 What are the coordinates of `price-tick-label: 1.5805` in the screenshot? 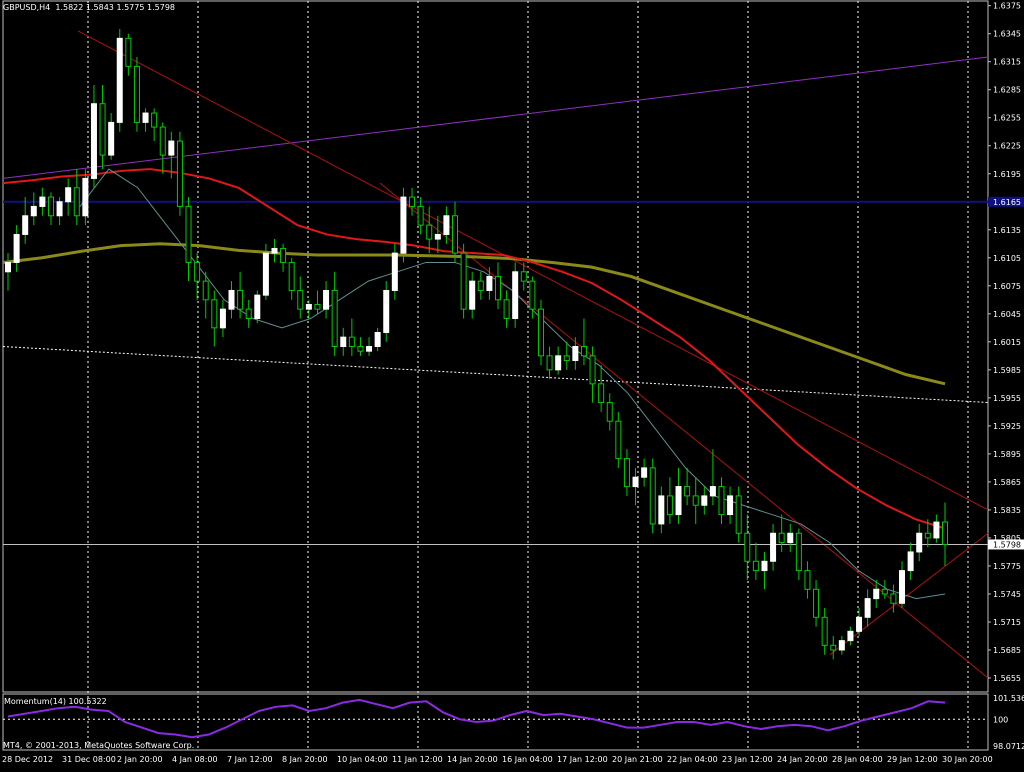 It's located at (1007, 538).